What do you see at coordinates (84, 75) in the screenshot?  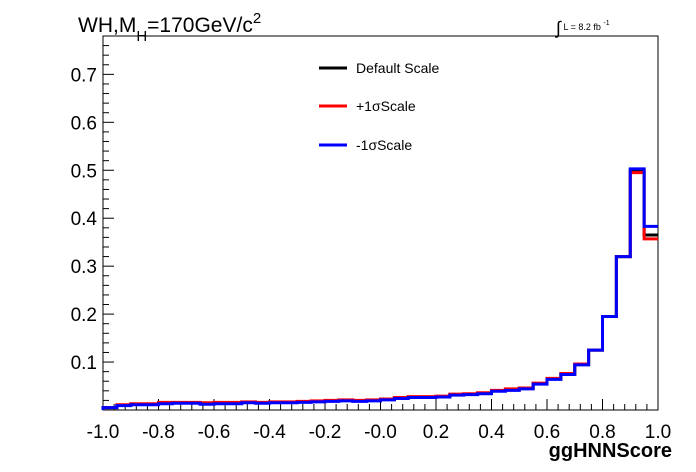 I see `y-tick-label: 0.7` at bounding box center [84, 75].